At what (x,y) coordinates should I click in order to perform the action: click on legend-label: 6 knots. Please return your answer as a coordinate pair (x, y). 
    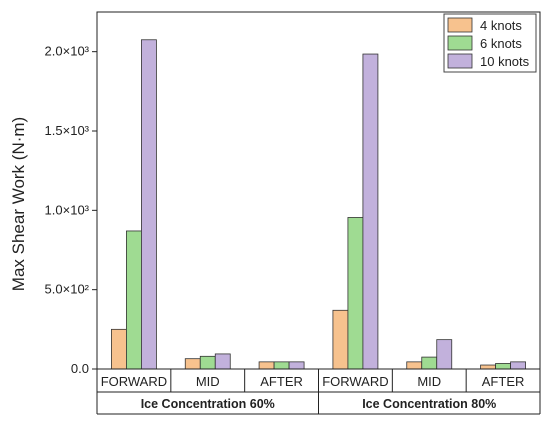
    Looking at the image, I should click on (501, 43).